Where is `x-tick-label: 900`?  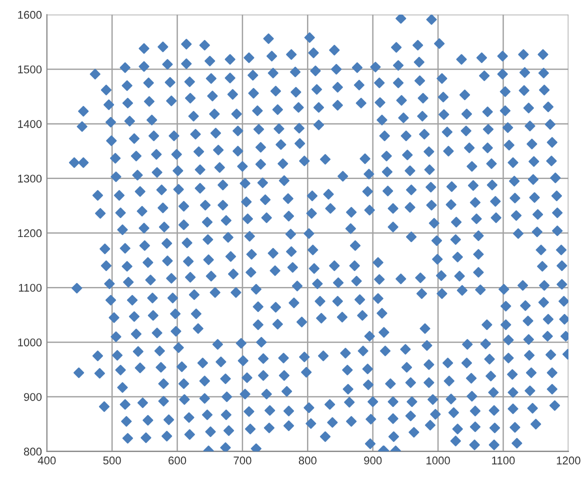
x-tick-label: 900 is located at coordinates (373, 460).